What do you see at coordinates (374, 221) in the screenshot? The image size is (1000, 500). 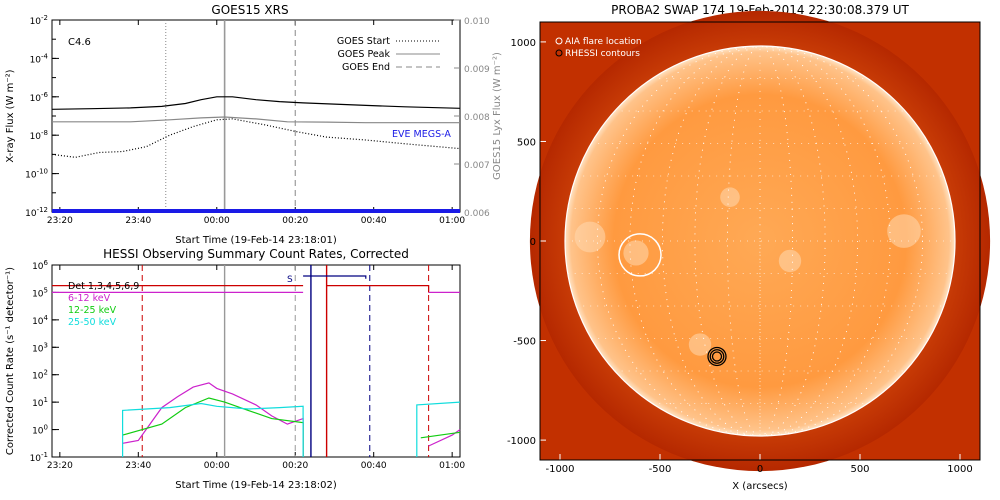 I see `goes-xtick-label-4: 00:40` at bounding box center [374, 221].